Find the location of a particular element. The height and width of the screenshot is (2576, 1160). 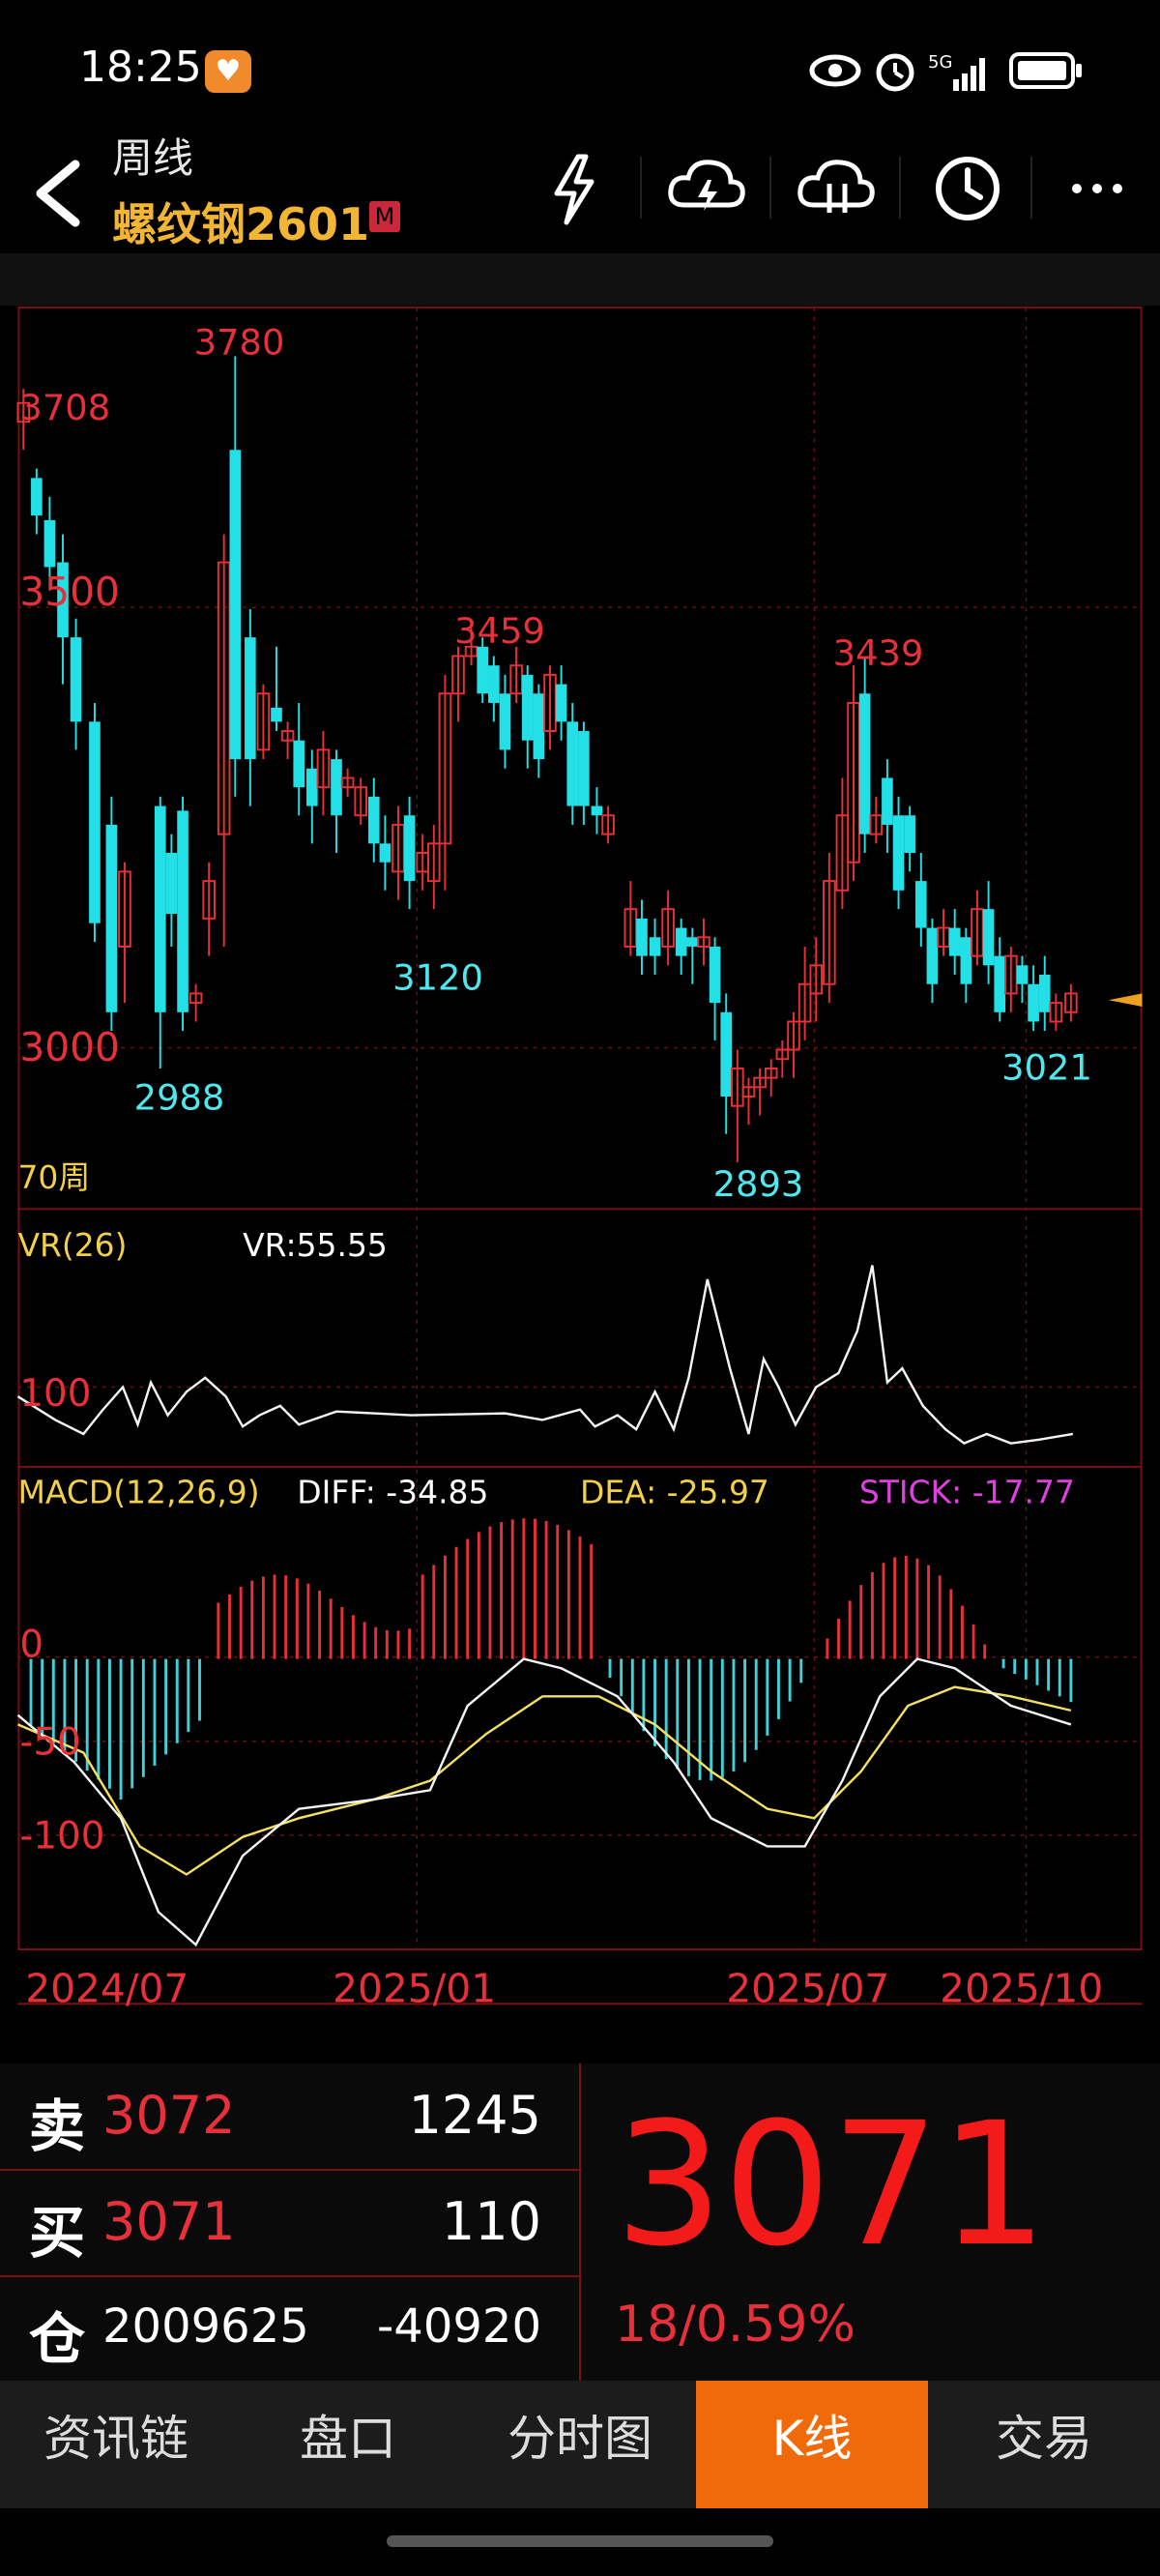

bottom-nav is located at coordinates (580, 2444).